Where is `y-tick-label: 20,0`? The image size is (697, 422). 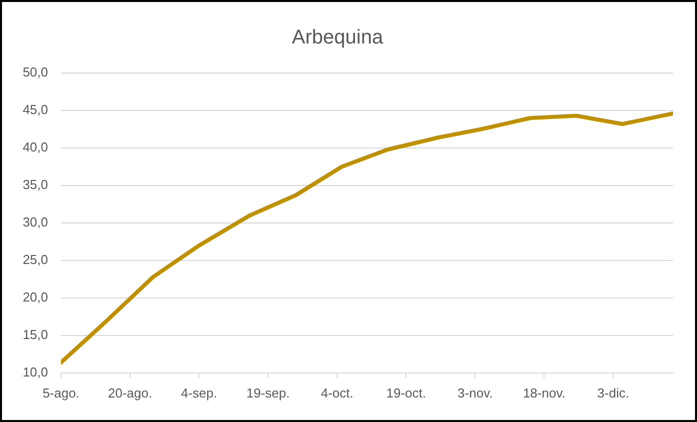
y-tick-label: 20,0 is located at coordinates (35, 297).